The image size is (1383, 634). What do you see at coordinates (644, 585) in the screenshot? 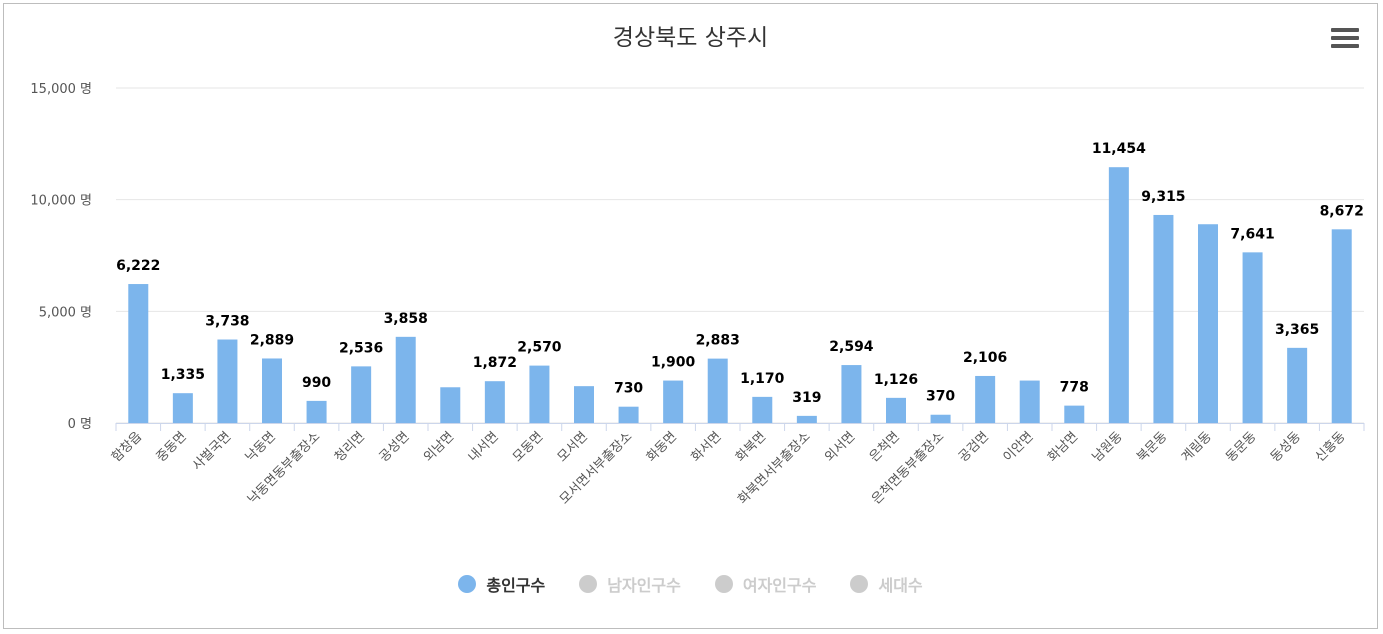
I see `legend-label: 남자인구수` at bounding box center [644, 585].